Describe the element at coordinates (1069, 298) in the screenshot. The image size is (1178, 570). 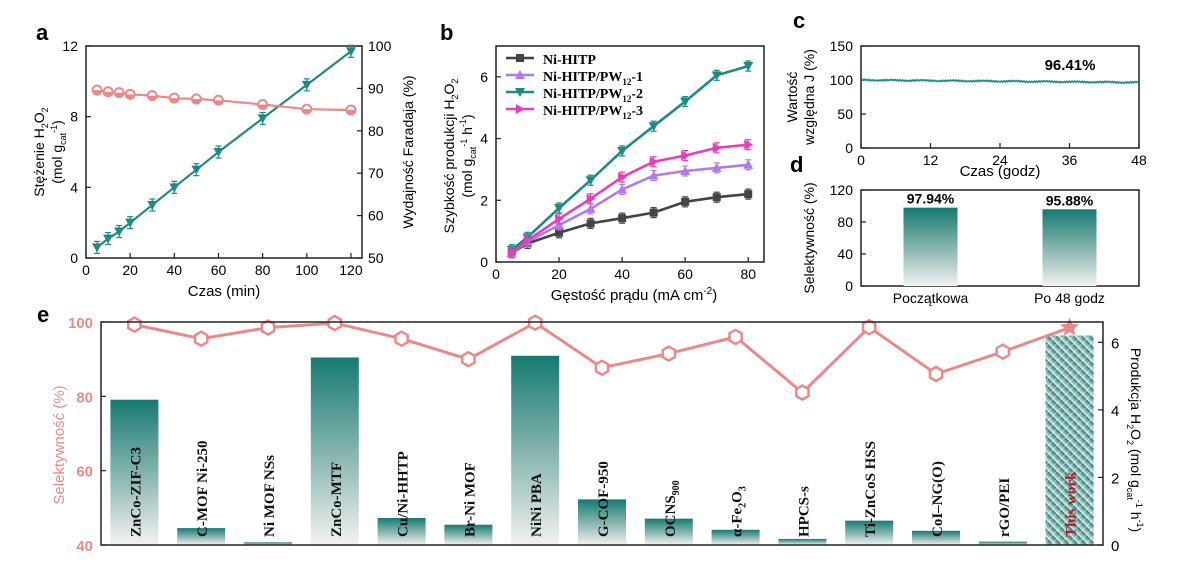
I see `d-xtick-label: Po 48 godz` at that location.